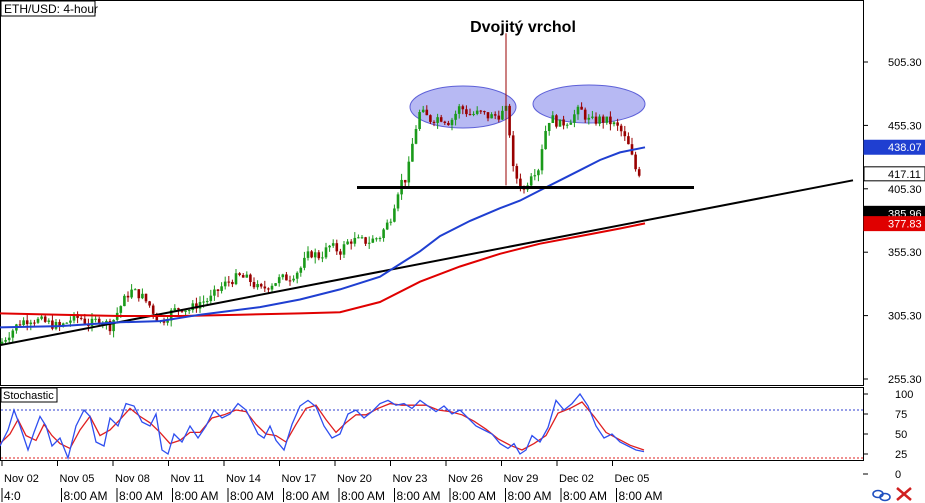 This screenshot has width=925, height=503. I want to click on pattern-title: Dvojitý vrchol, so click(523, 27).